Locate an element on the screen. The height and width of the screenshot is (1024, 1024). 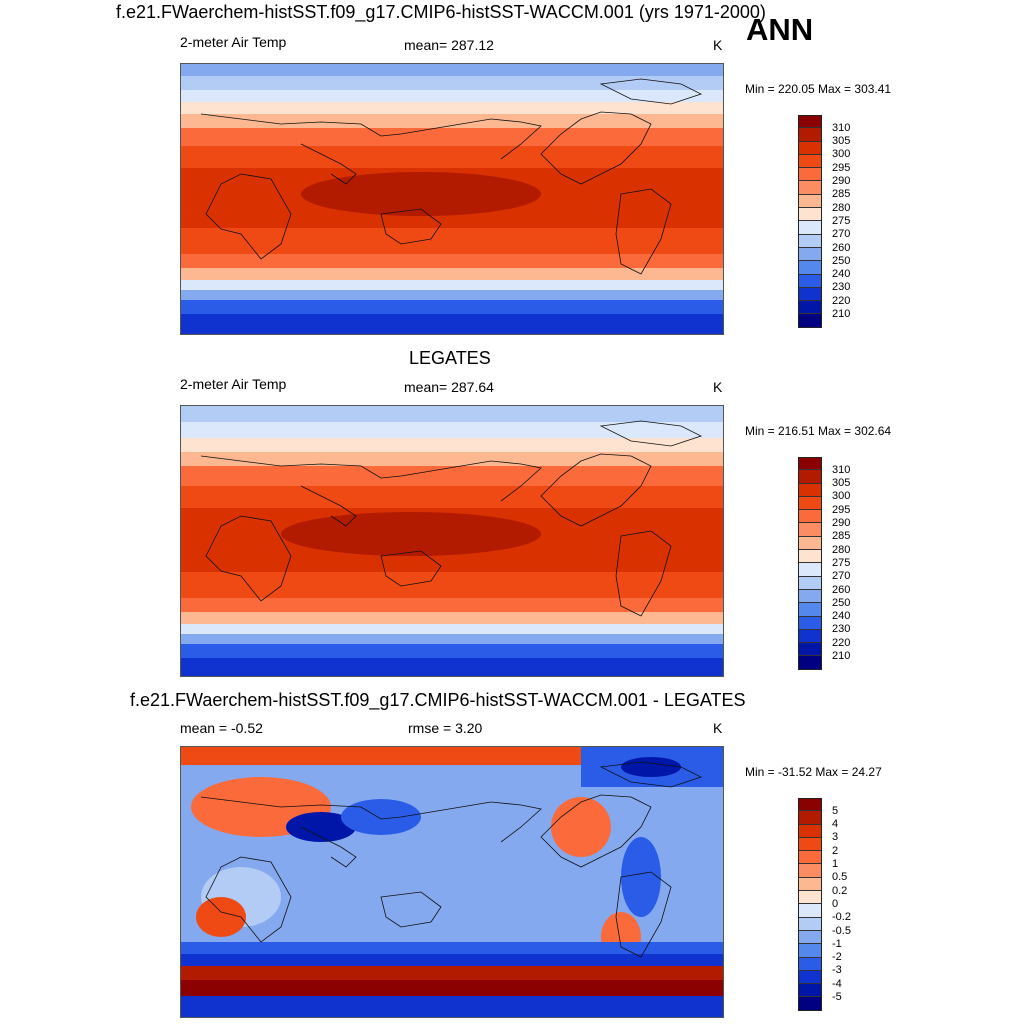
colorbar-tick-label: 0.2 is located at coordinates (840, 890).